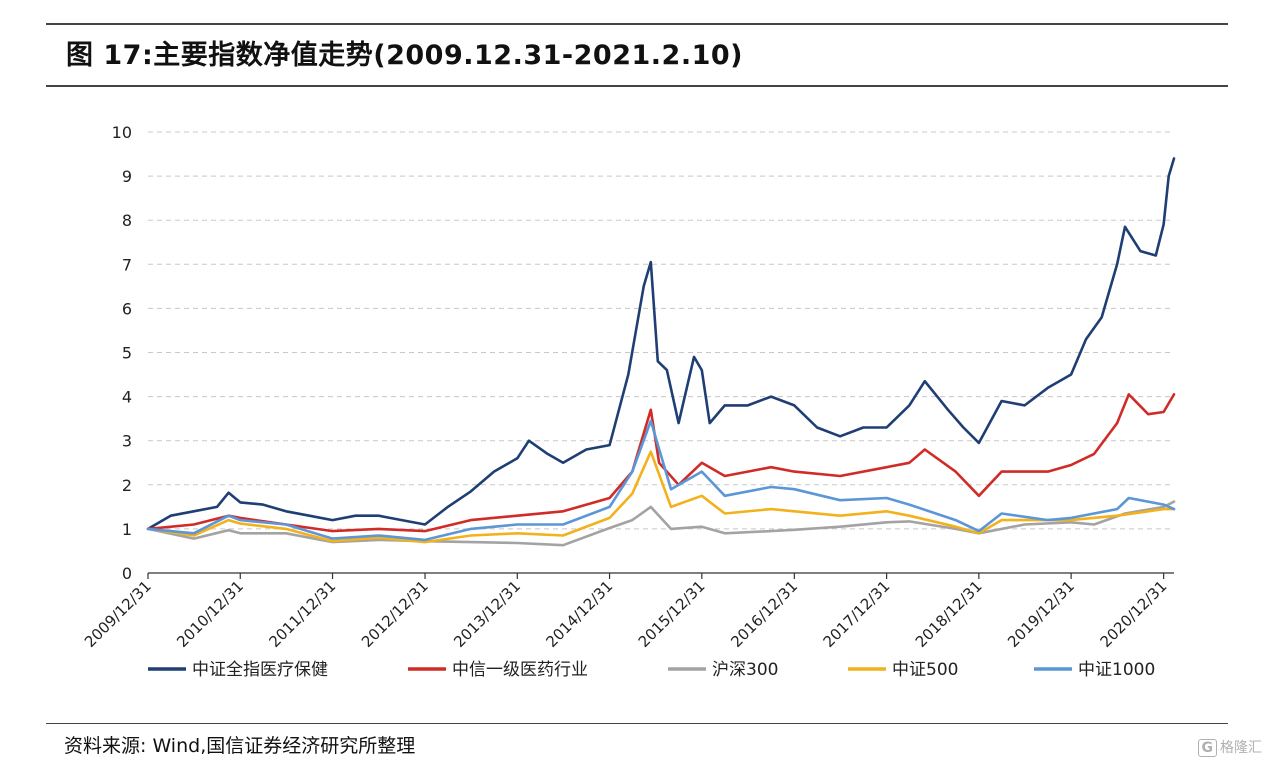 This screenshot has width=1268, height=763. I want to click on title-rule, so click(637, 86).